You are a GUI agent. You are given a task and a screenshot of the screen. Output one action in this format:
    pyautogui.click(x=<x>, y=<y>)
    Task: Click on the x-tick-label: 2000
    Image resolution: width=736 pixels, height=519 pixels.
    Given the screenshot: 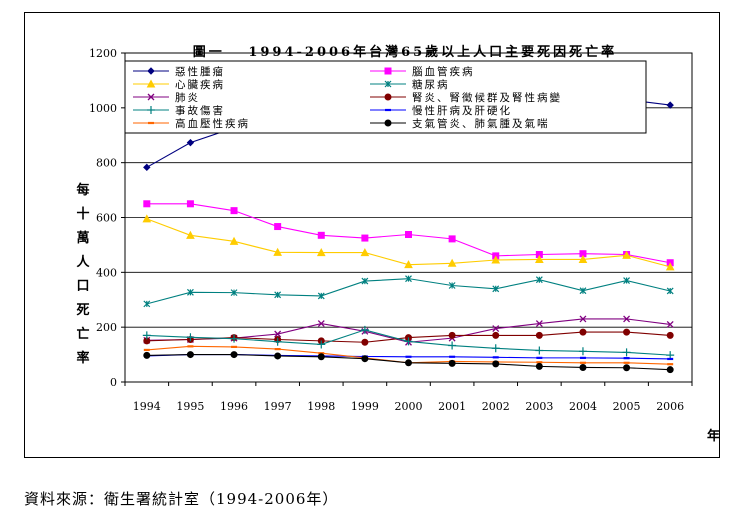 What is the action you would take?
    pyautogui.click(x=409, y=406)
    